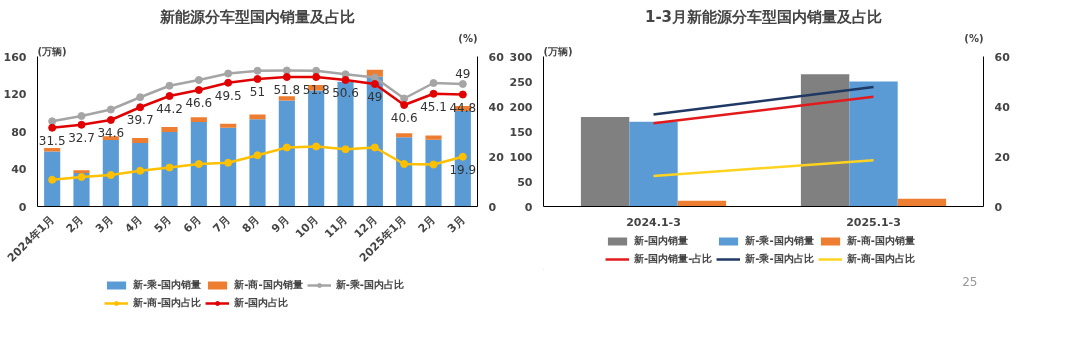 Image resolution: width=1080 pixels, height=341 pixels. I want to click on y-tick-label: 150, so click(521, 132).